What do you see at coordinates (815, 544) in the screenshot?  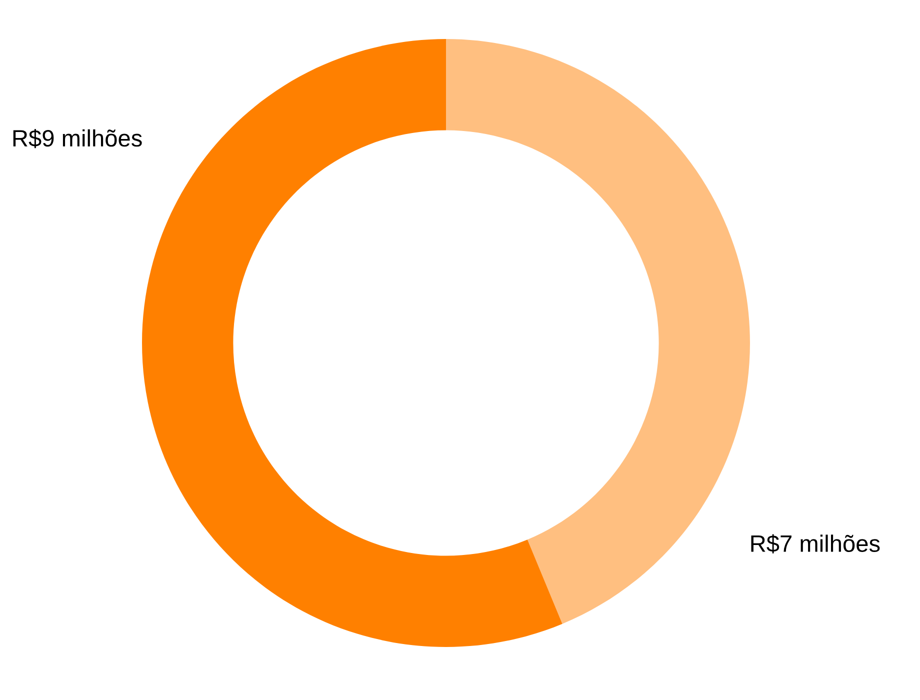 I see `data-label: R$7 milhões` at bounding box center [815, 544].